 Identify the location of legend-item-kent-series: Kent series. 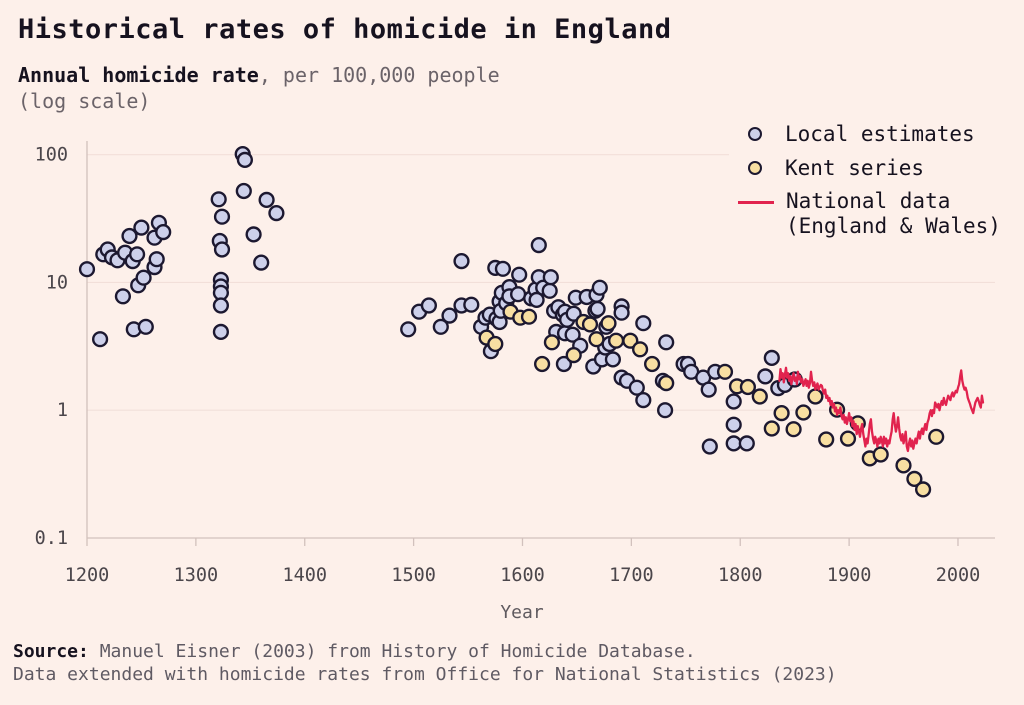
(874, 168).